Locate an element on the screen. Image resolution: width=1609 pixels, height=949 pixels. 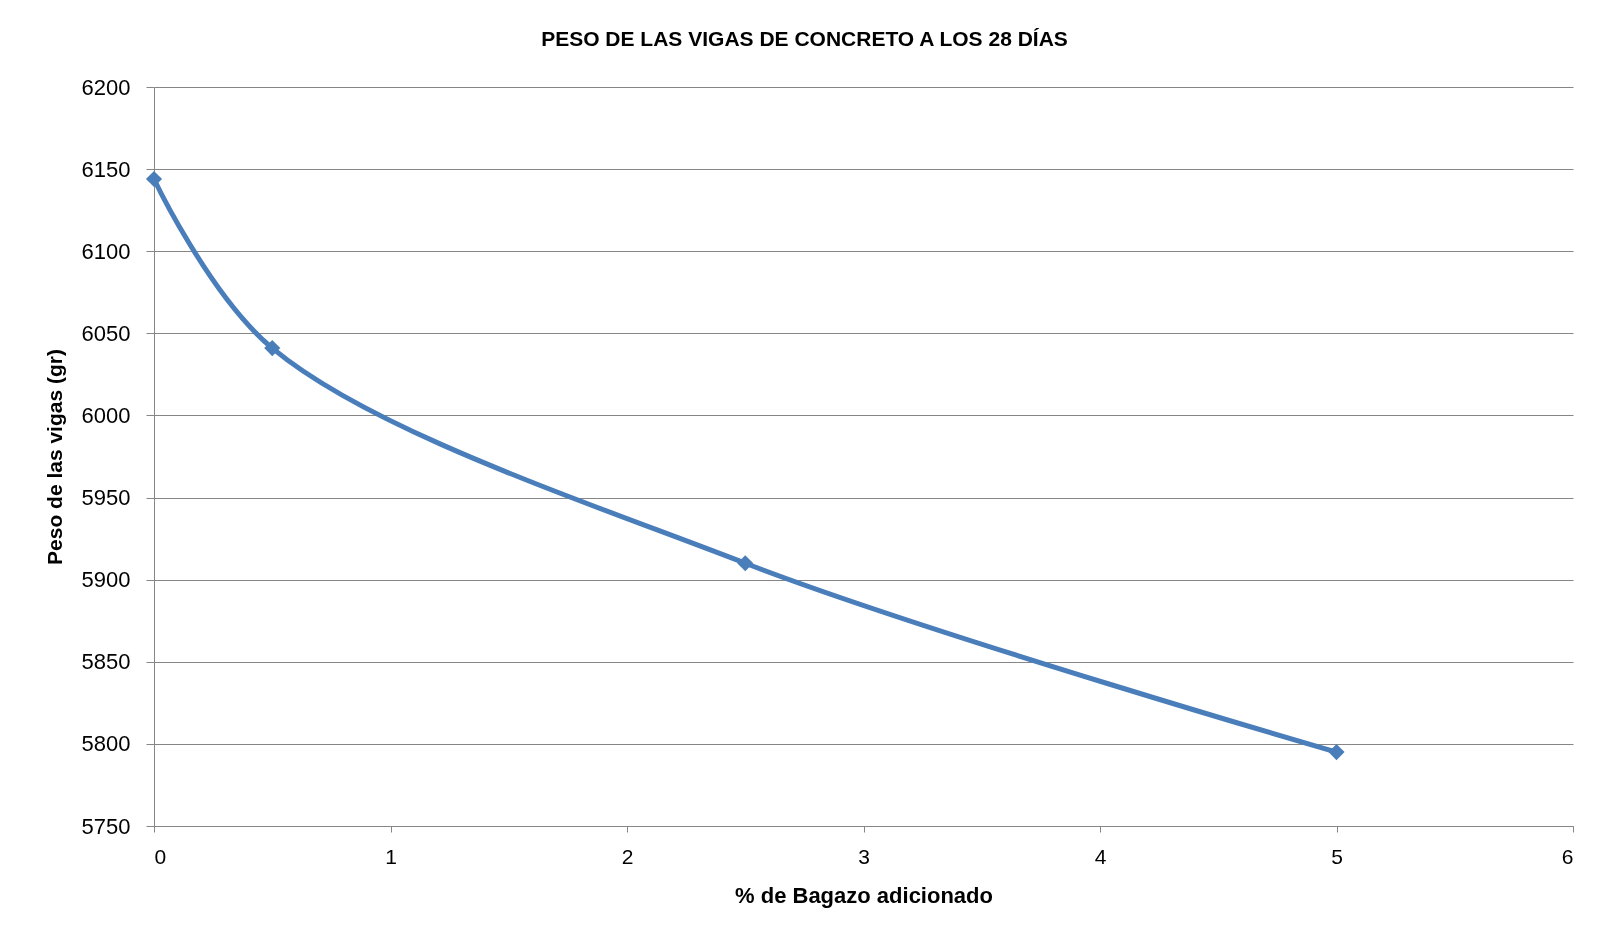
x-tick-label: 3 is located at coordinates (864, 856).